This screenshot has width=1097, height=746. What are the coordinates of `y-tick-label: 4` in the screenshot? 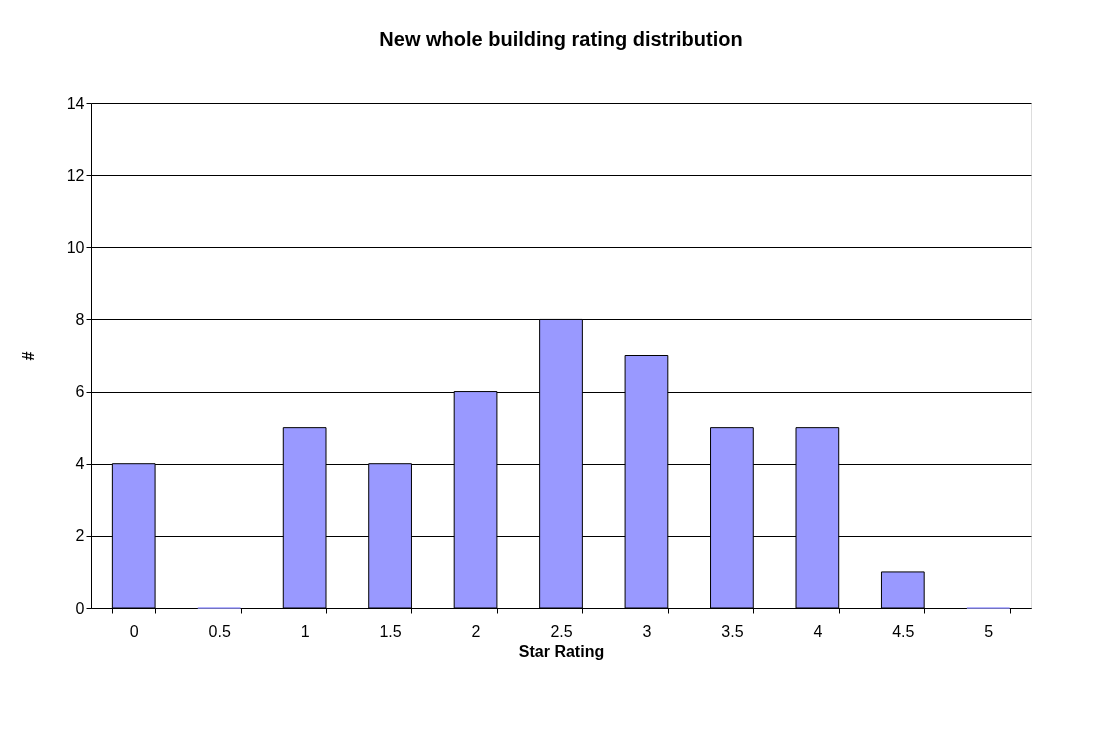 It's located at (80, 464).